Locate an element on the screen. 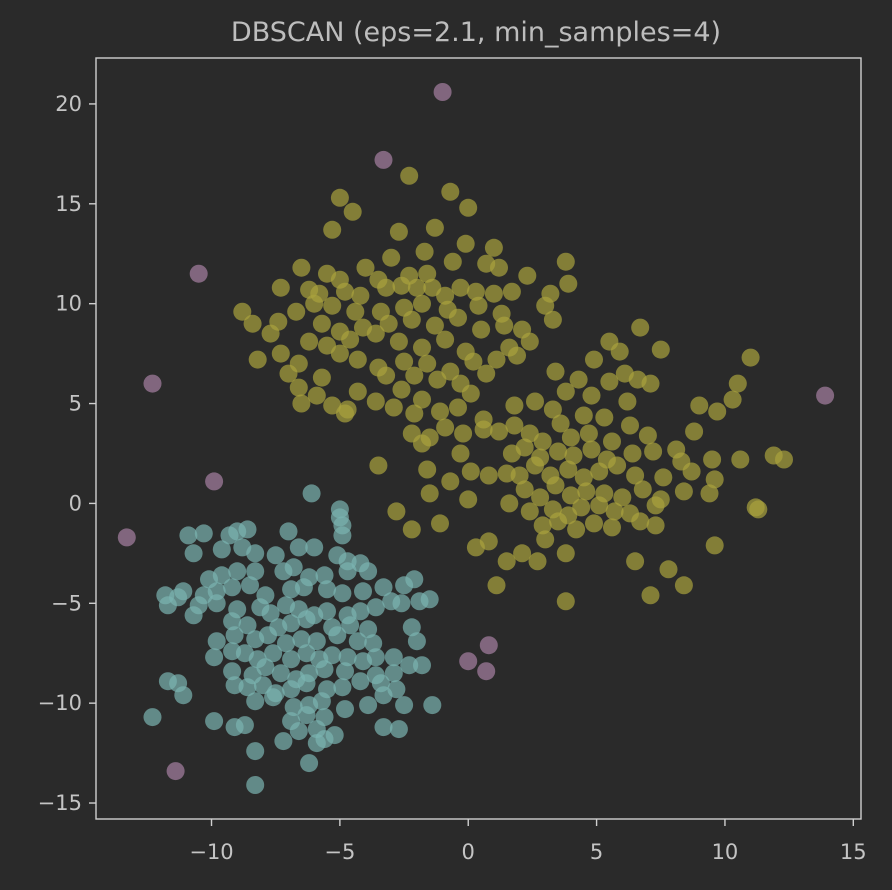 The image size is (892, 890). chart-title: DBSCAN (eps=2.1, min_samples=4) is located at coordinates (476, 32).